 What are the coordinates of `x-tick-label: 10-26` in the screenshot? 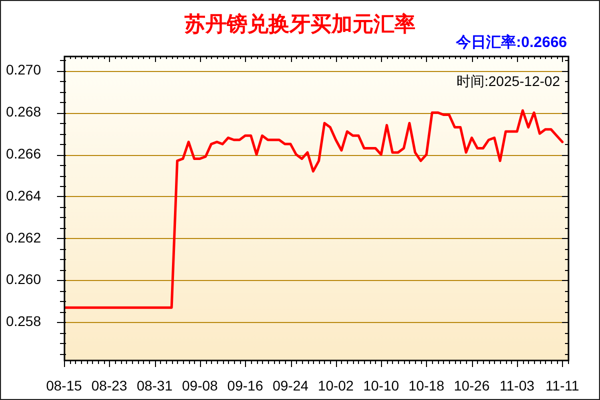 It's located at (472, 385).